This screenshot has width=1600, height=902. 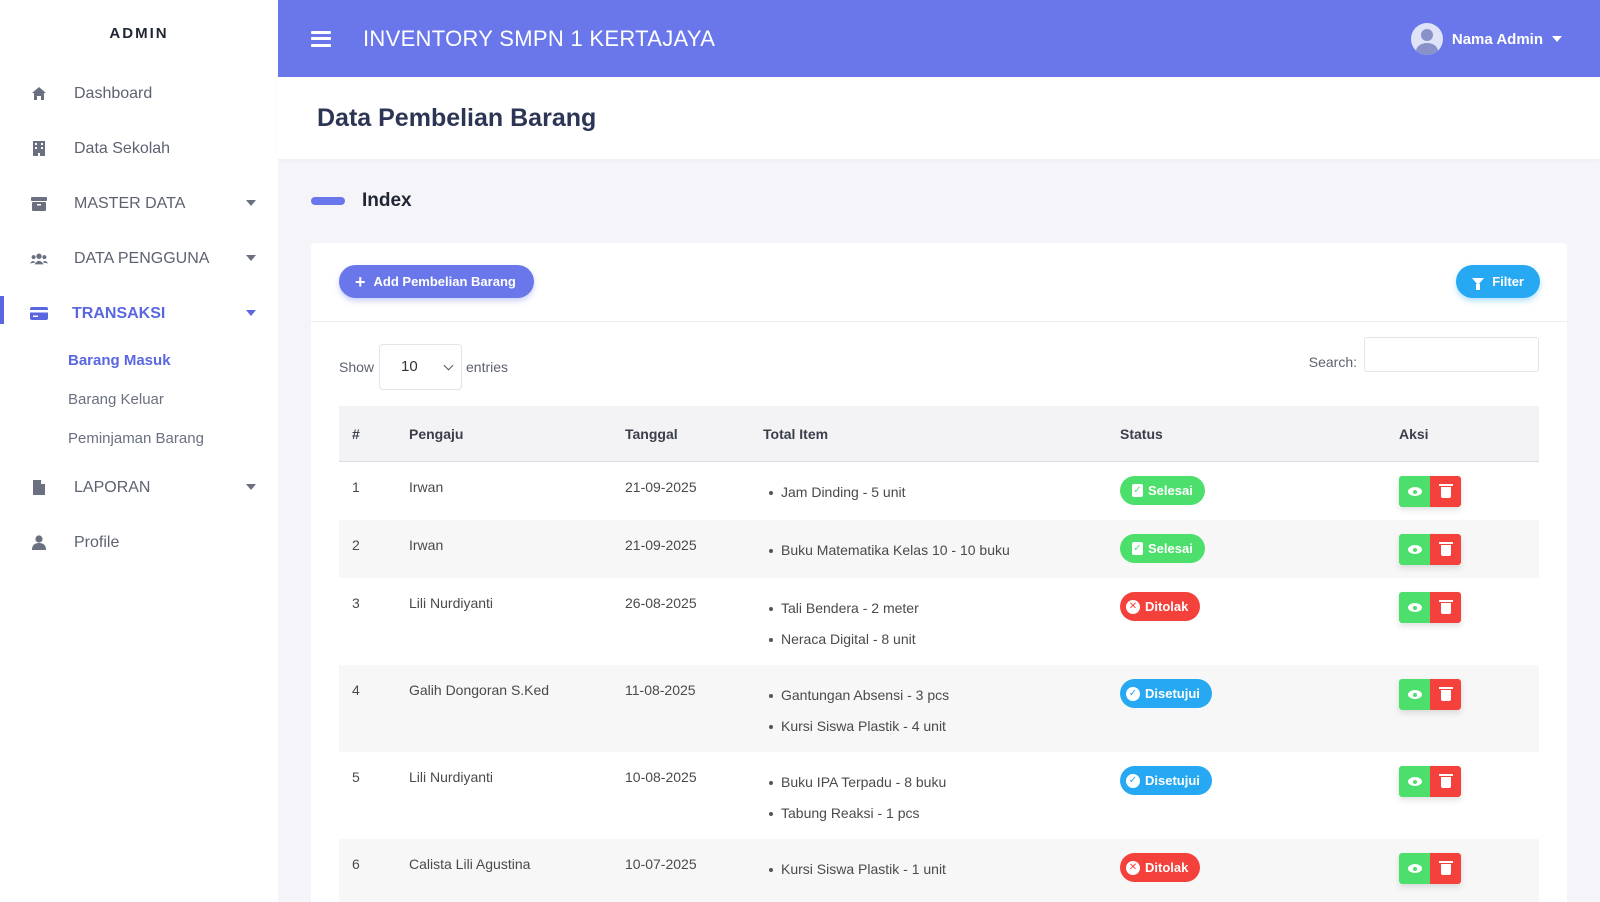 What do you see at coordinates (651, 433) in the screenshot?
I see `column-header-tanggal: Tanggal` at bounding box center [651, 433].